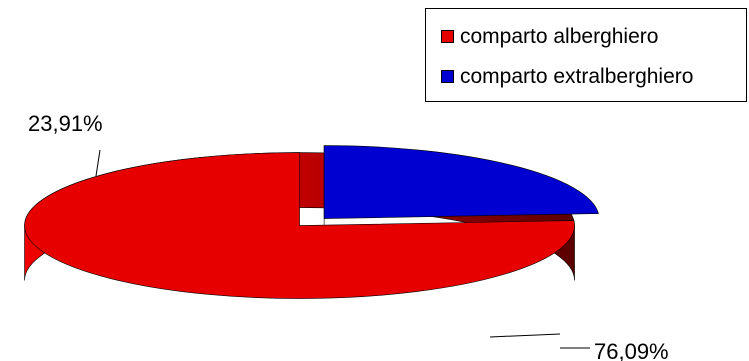 This screenshot has width=749, height=361. What do you see at coordinates (98, 163) in the screenshot?
I see `leader-line-extralberghiero` at bounding box center [98, 163].